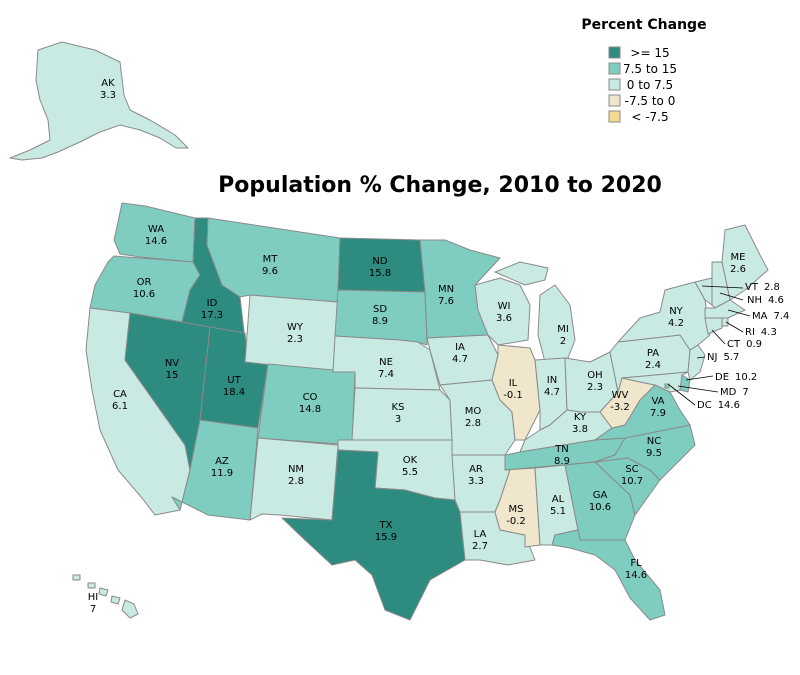 The width and height of the screenshot is (800, 675). I want to click on state-value-ne: 7.4, so click(386, 374).